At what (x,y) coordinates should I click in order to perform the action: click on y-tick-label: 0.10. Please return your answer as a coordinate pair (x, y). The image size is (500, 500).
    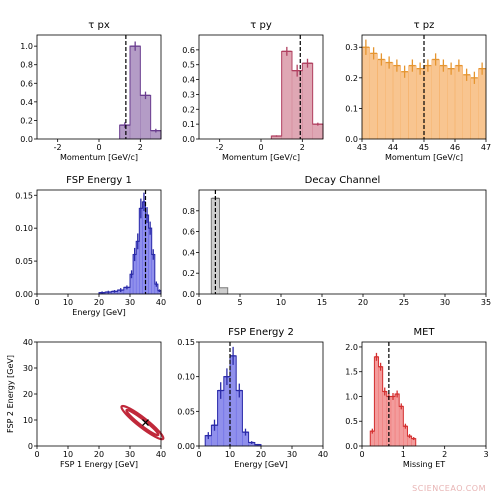
    Looking at the image, I should click on (186, 377).